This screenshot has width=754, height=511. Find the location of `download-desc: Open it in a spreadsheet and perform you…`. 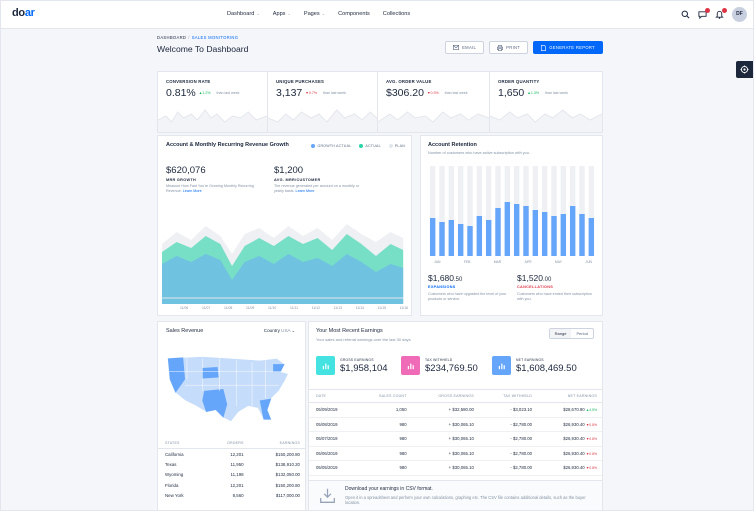

download-desc: Open it in a spreadsheet and perform you… is located at coordinates (465, 500).